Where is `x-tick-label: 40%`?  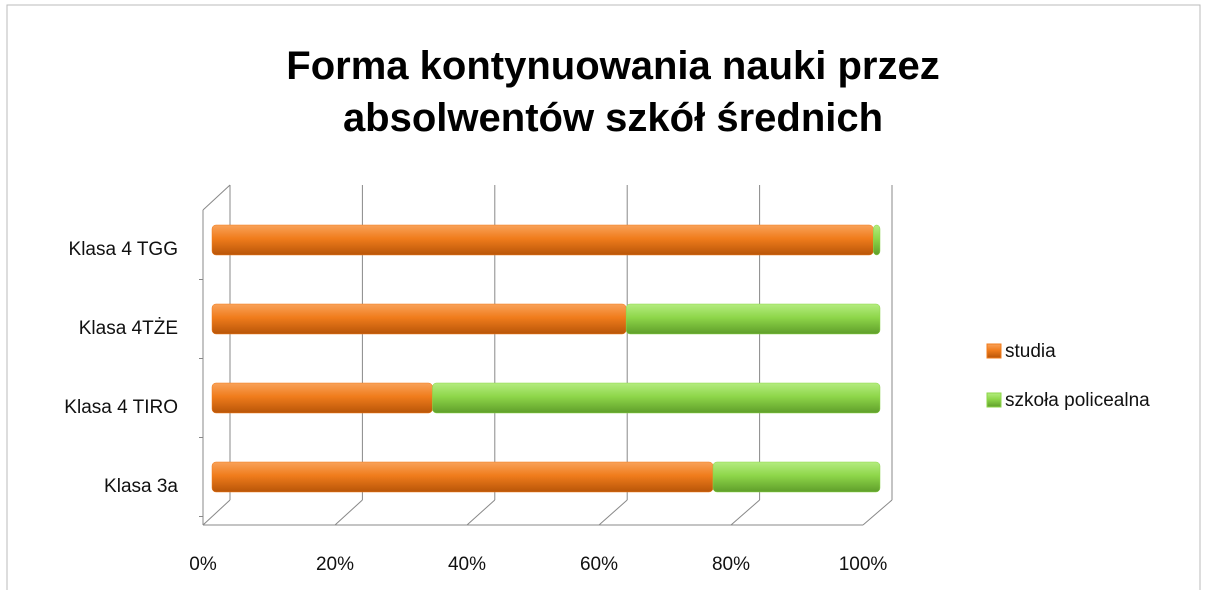
x-tick-label: 40% is located at coordinates (467, 564).